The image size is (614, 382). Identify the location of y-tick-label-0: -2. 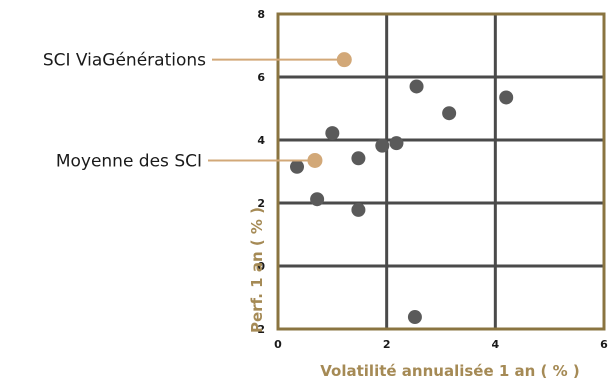
(259, 329).